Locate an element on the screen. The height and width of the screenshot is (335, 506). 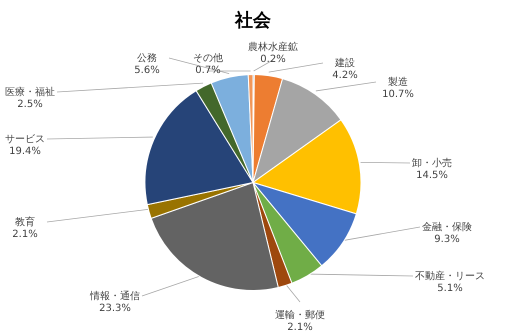
slice-label: 医療・福祉 is located at coordinates (30, 92).